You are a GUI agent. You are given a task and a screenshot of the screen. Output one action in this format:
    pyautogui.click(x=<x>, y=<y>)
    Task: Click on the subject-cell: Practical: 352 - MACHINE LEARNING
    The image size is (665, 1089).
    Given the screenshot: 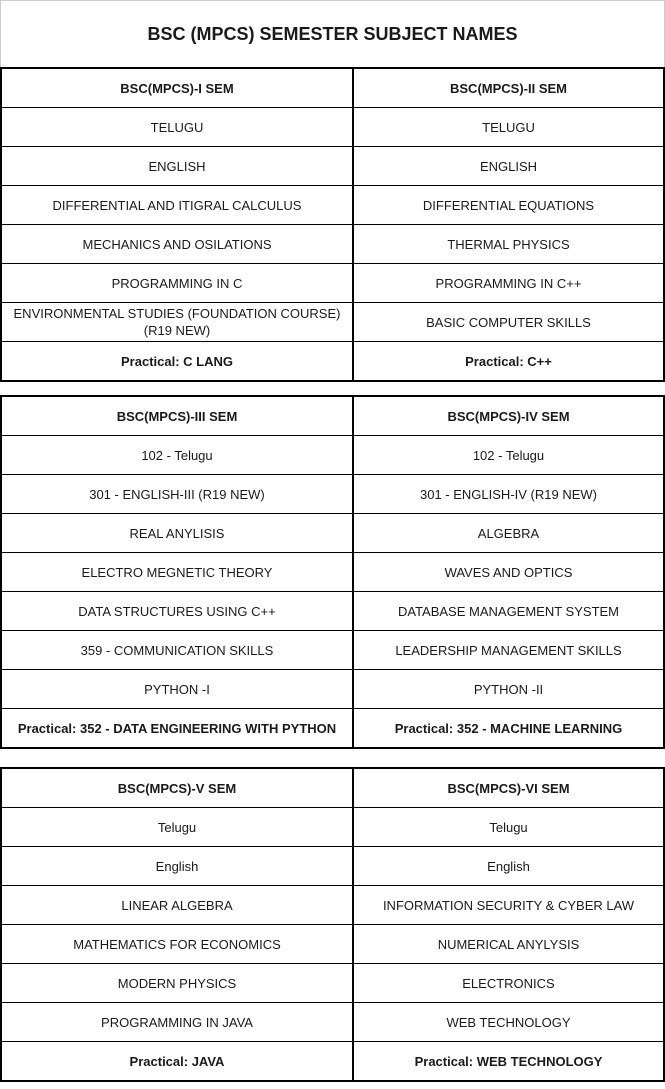 What is the action you would take?
    pyautogui.click(x=508, y=728)
    